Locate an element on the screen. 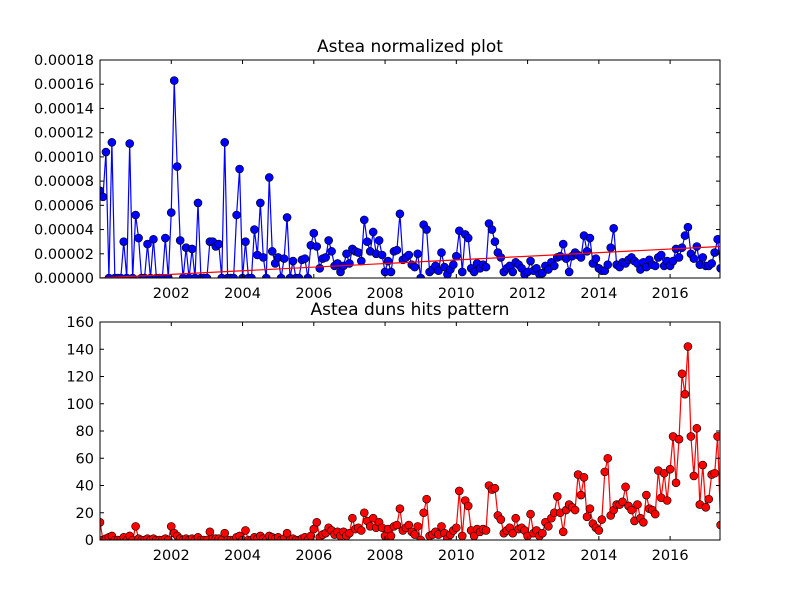 Image resolution: width=800 pixels, height=600 pixels. x-tick-label-duns-hits-0: 2002 is located at coordinates (171, 556).